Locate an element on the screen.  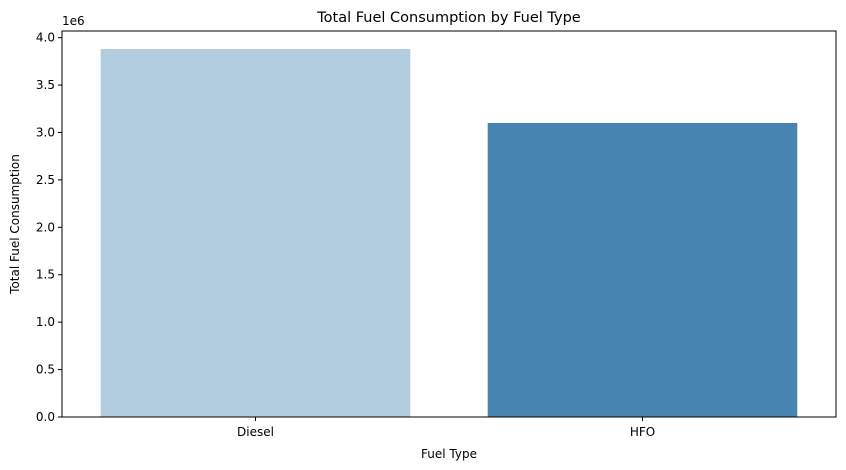
y-axis-label: Total Fuel Consumption is located at coordinates (15, 224).